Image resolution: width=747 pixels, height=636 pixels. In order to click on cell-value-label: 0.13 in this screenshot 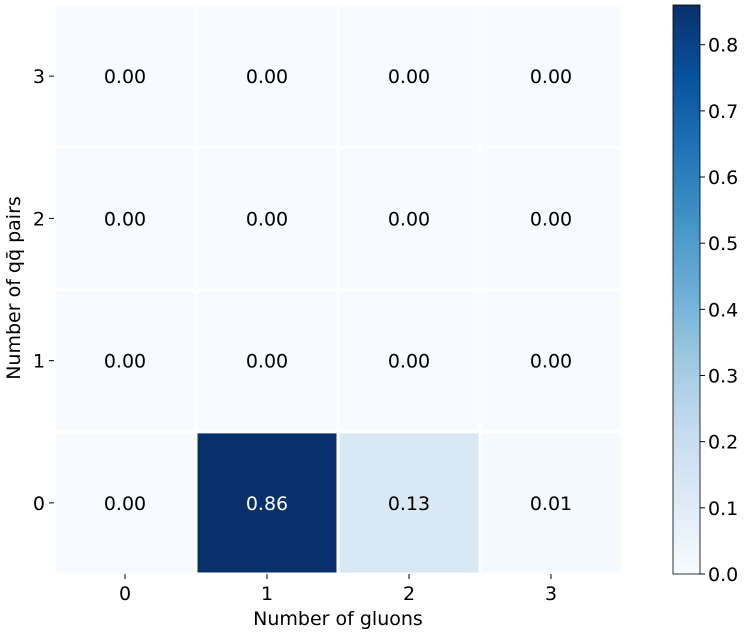, I will do `click(409, 504)`.